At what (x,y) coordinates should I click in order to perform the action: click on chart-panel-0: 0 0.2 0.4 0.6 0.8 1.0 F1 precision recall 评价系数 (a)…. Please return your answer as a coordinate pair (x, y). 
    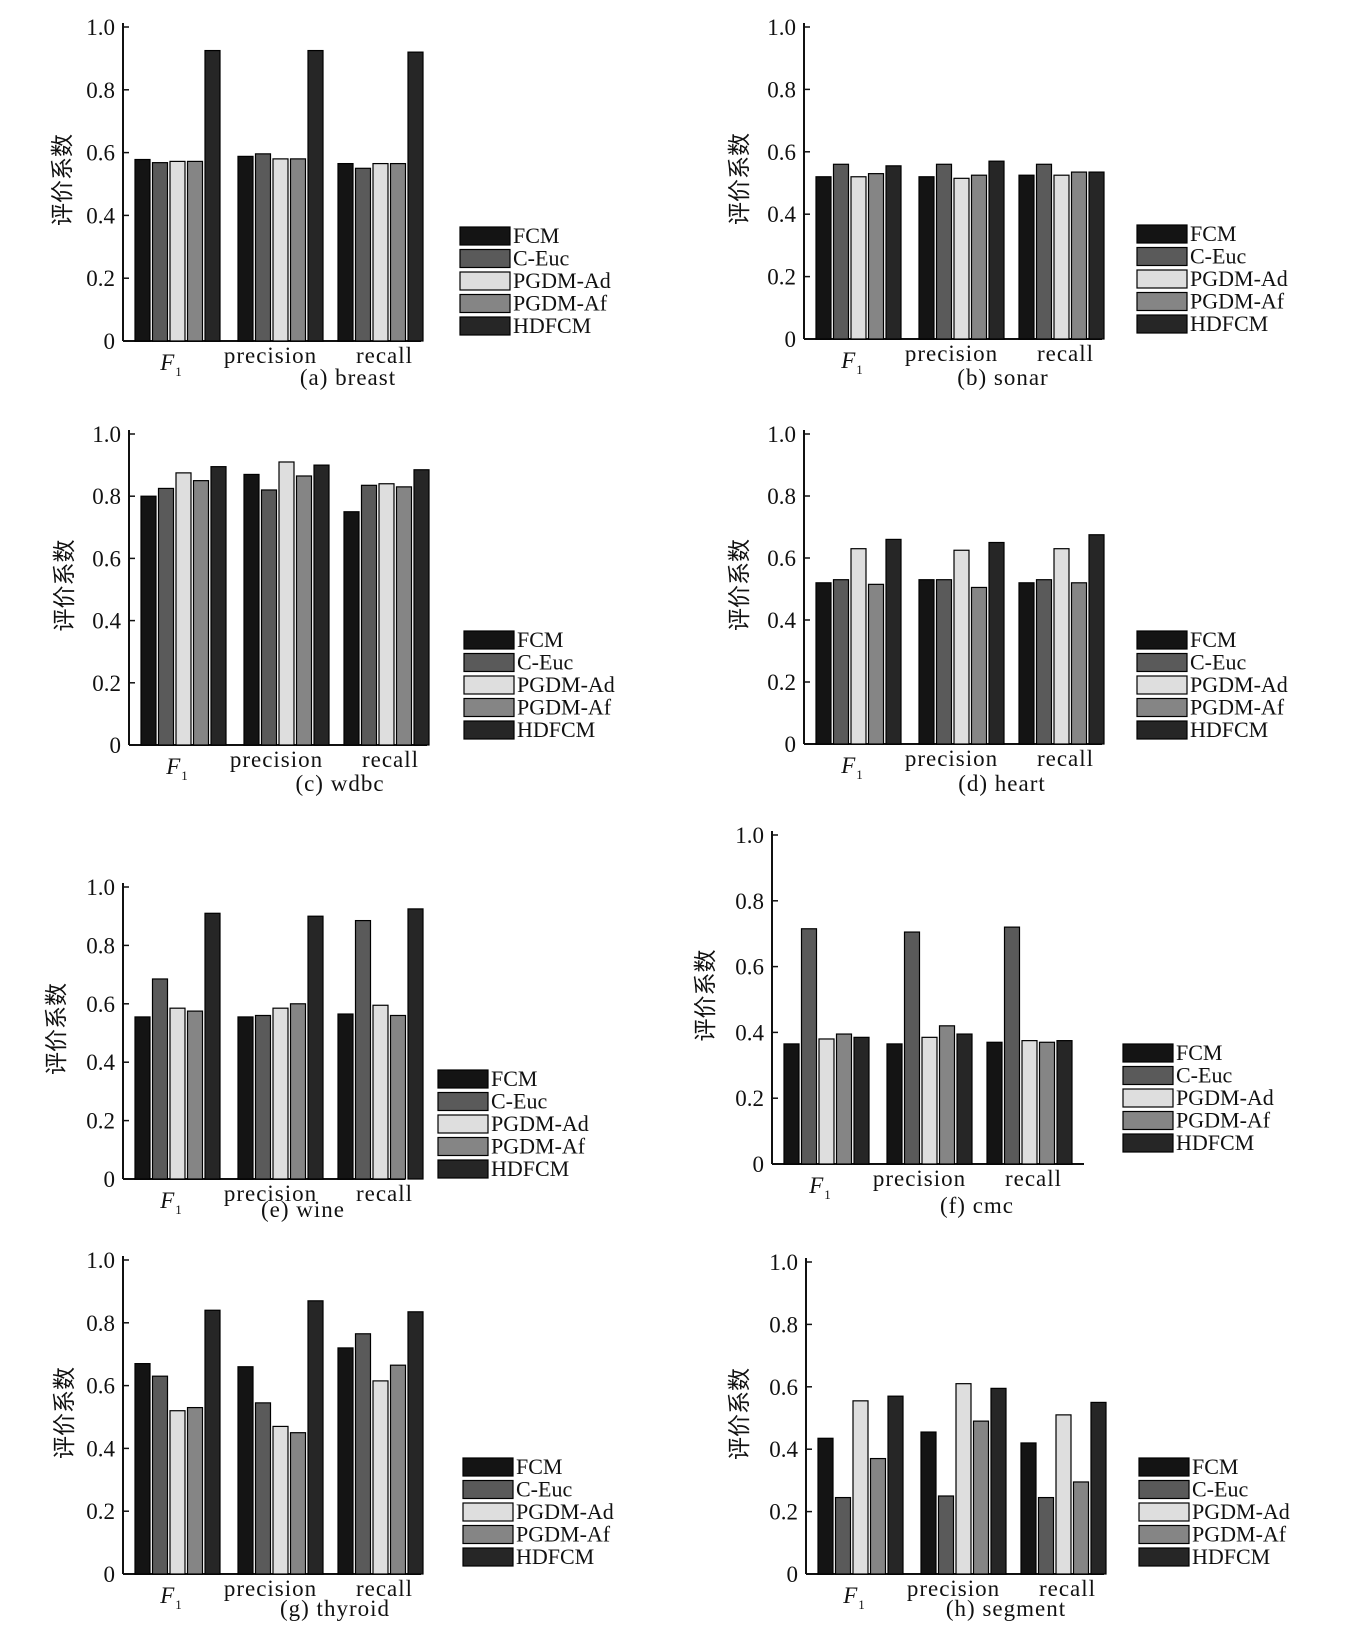
    Looking at the image, I should click on (330, 202).